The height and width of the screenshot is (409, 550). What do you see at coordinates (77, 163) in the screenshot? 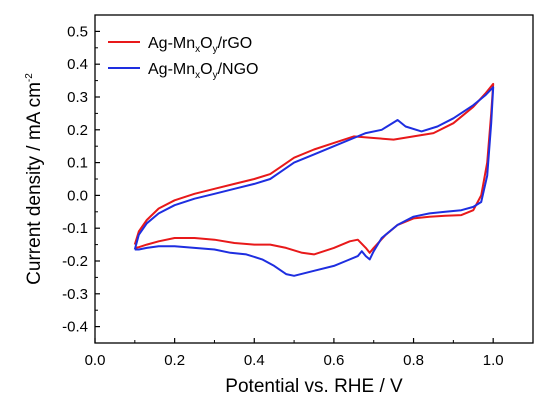
I see `y-tick-label: 0.1` at bounding box center [77, 163].